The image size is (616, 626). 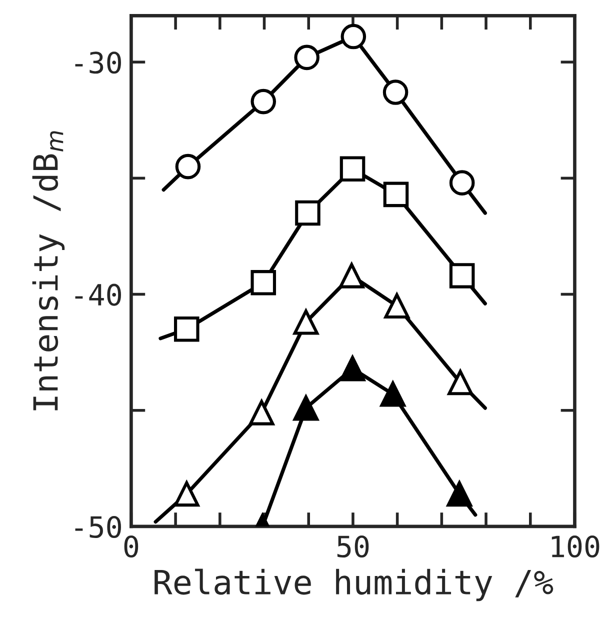 I want to click on y-tick-label: -30, so click(x=98, y=63).